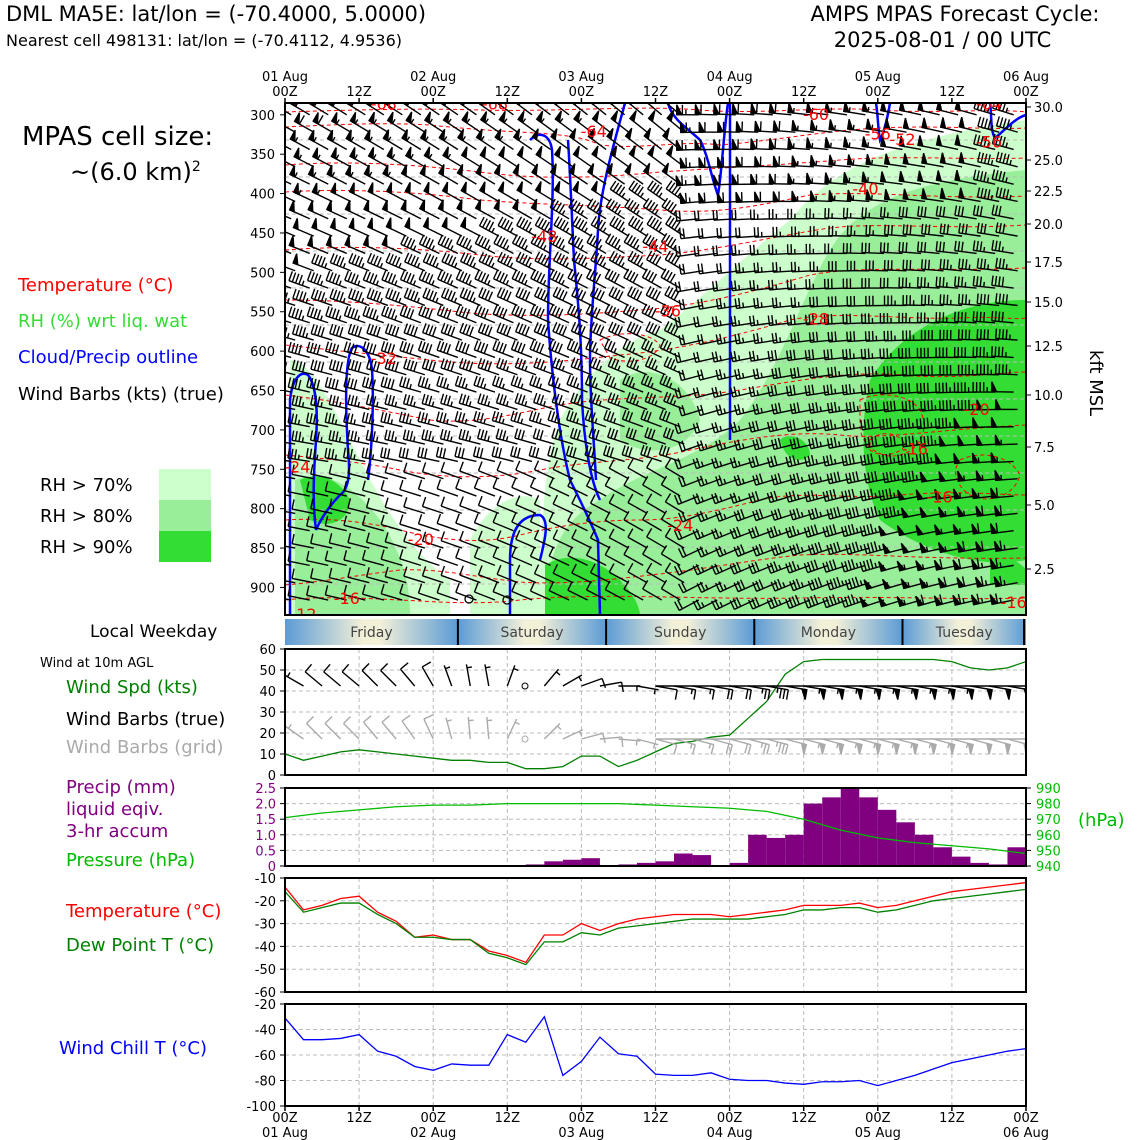 Image resolution: width=1140 pixels, height=1140 pixels. I want to click on axis-tick-label: 0, so click(272, 867).